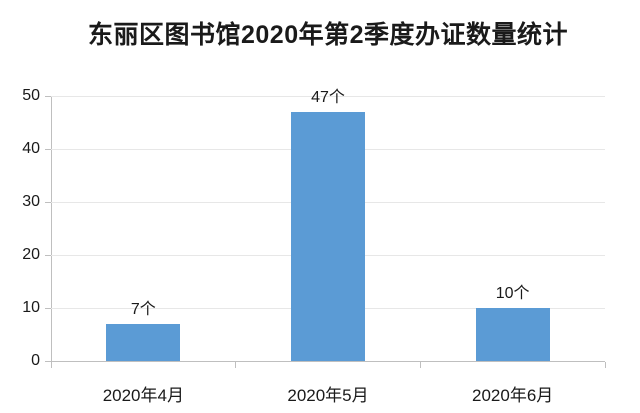 The image size is (640, 413). What do you see at coordinates (31, 307) in the screenshot?
I see `y-axis-tick-label: 10` at bounding box center [31, 307].